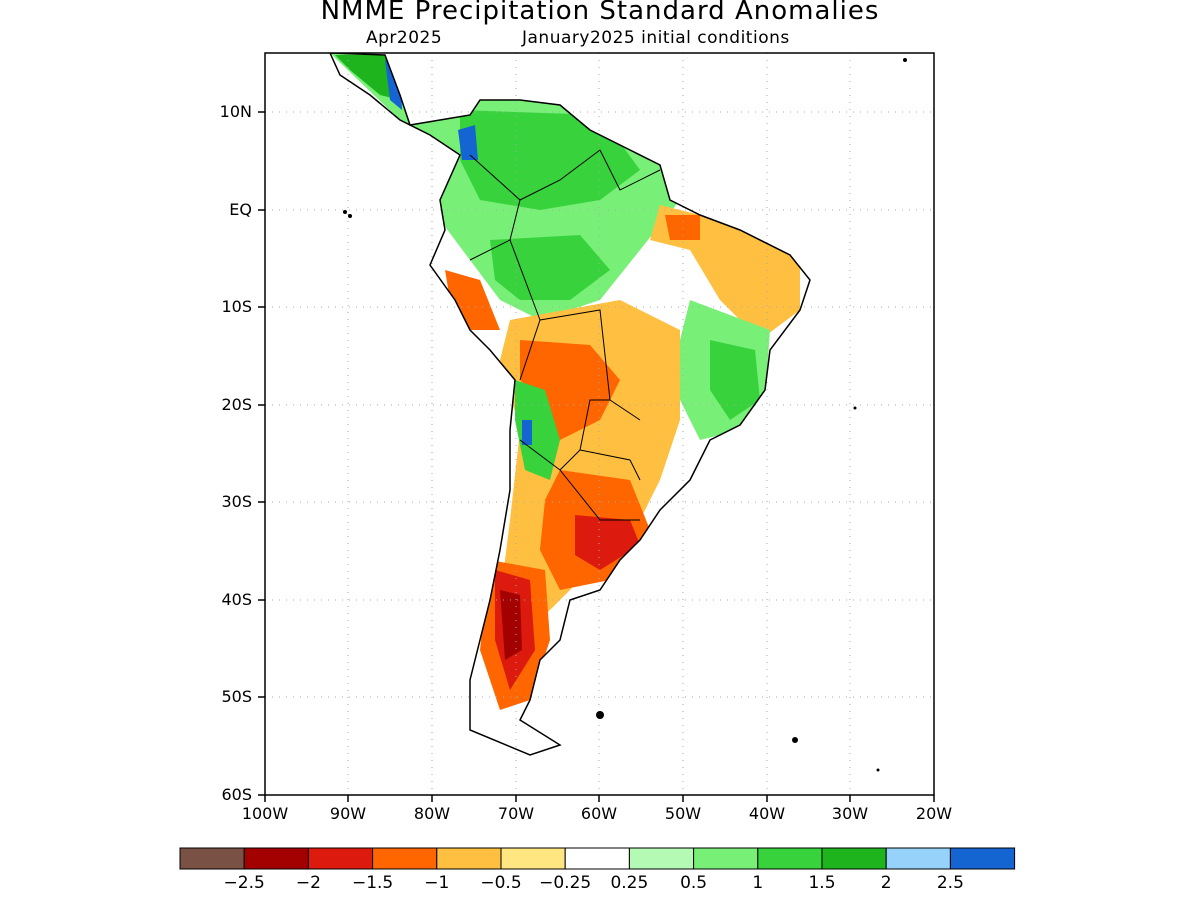 The height and width of the screenshot is (900, 1200). Describe the element at coordinates (565, 335) in the screenshot. I see `country-borders` at that location.